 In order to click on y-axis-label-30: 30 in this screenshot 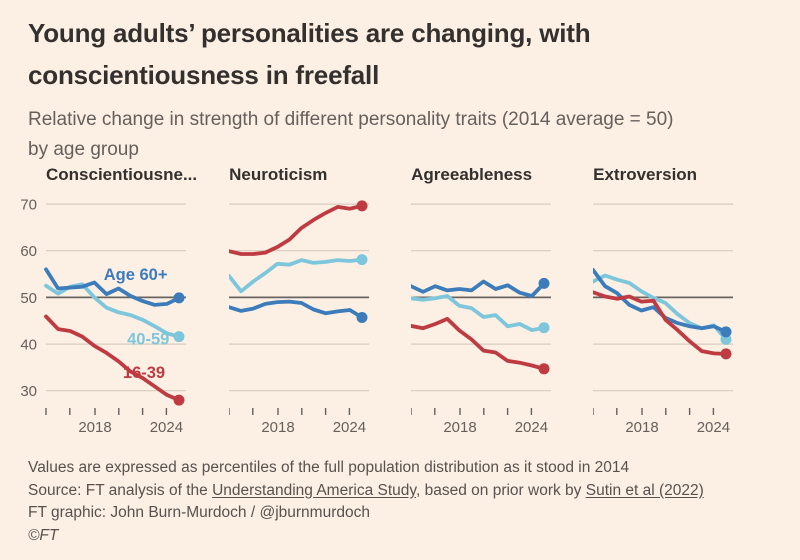, I will do `click(28, 391)`.